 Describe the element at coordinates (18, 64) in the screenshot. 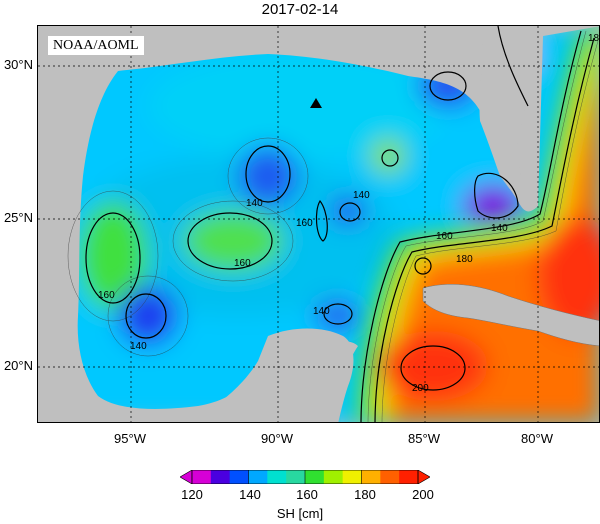

I see `lat-label: 30°N` at that location.